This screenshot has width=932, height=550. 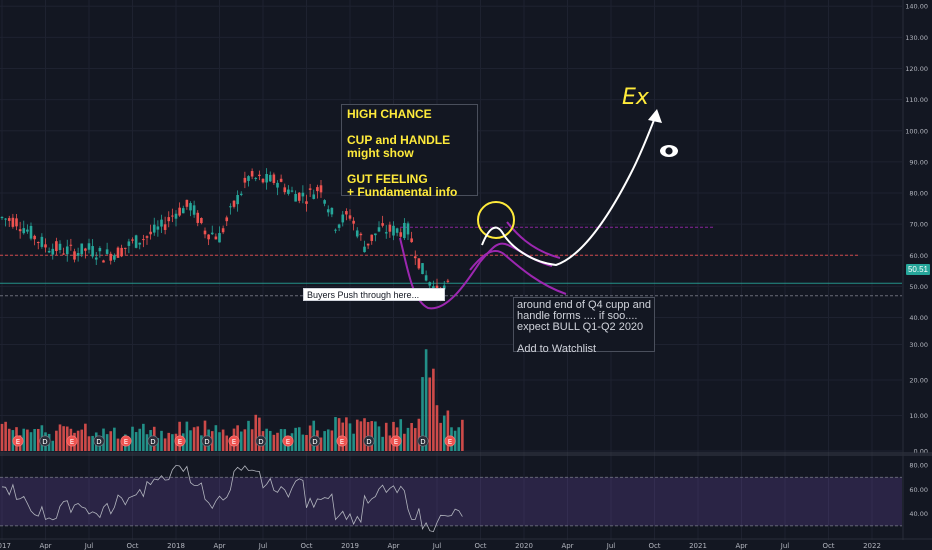 What do you see at coordinates (451, 498) in the screenshot?
I see `rsi-panel` at bounding box center [451, 498].